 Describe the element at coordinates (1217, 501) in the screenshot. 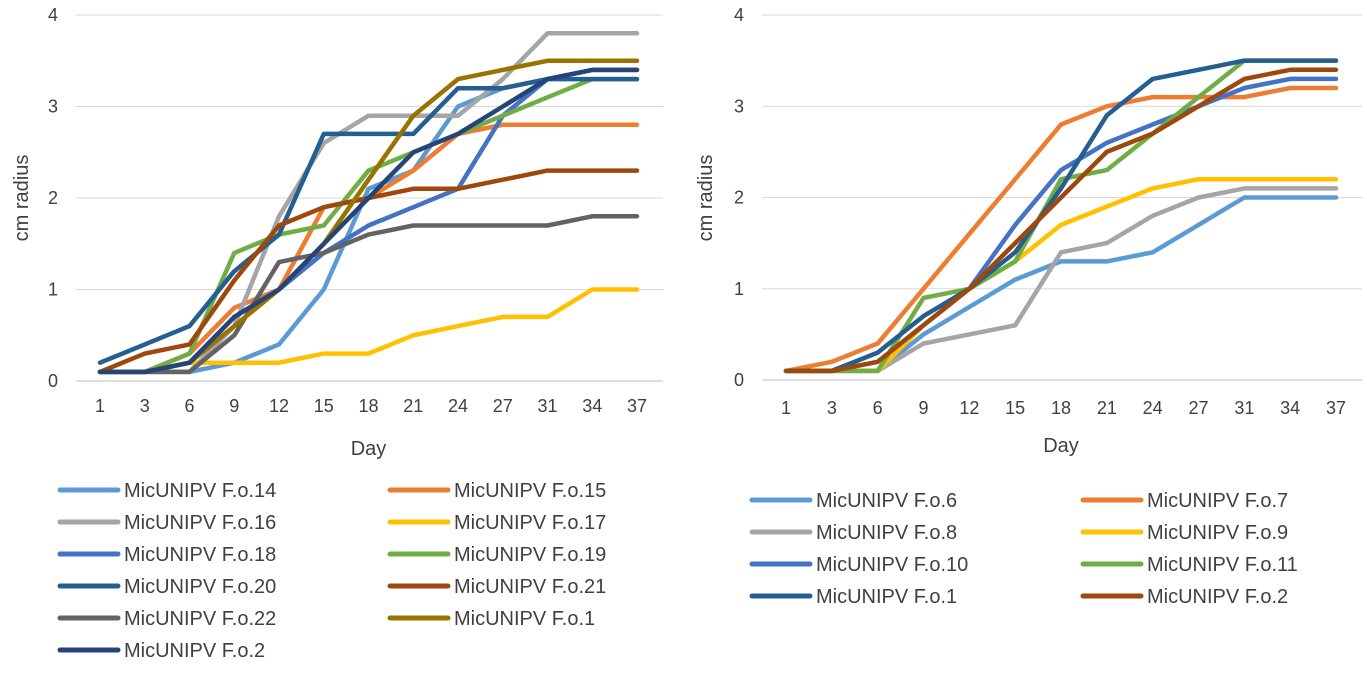

I see `legend-label: MicUNIPV F.o.7` at that location.